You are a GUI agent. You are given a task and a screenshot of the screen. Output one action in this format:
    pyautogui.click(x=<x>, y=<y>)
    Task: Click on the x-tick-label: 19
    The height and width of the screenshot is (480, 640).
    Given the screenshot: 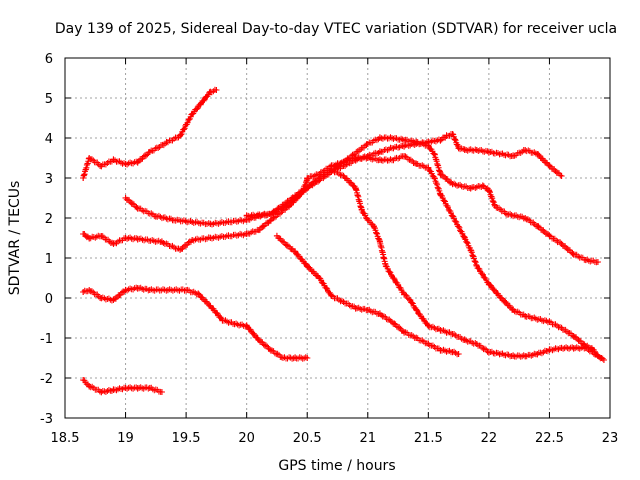 What is the action you would take?
    pyautogui.click(x=125, y=438)
    